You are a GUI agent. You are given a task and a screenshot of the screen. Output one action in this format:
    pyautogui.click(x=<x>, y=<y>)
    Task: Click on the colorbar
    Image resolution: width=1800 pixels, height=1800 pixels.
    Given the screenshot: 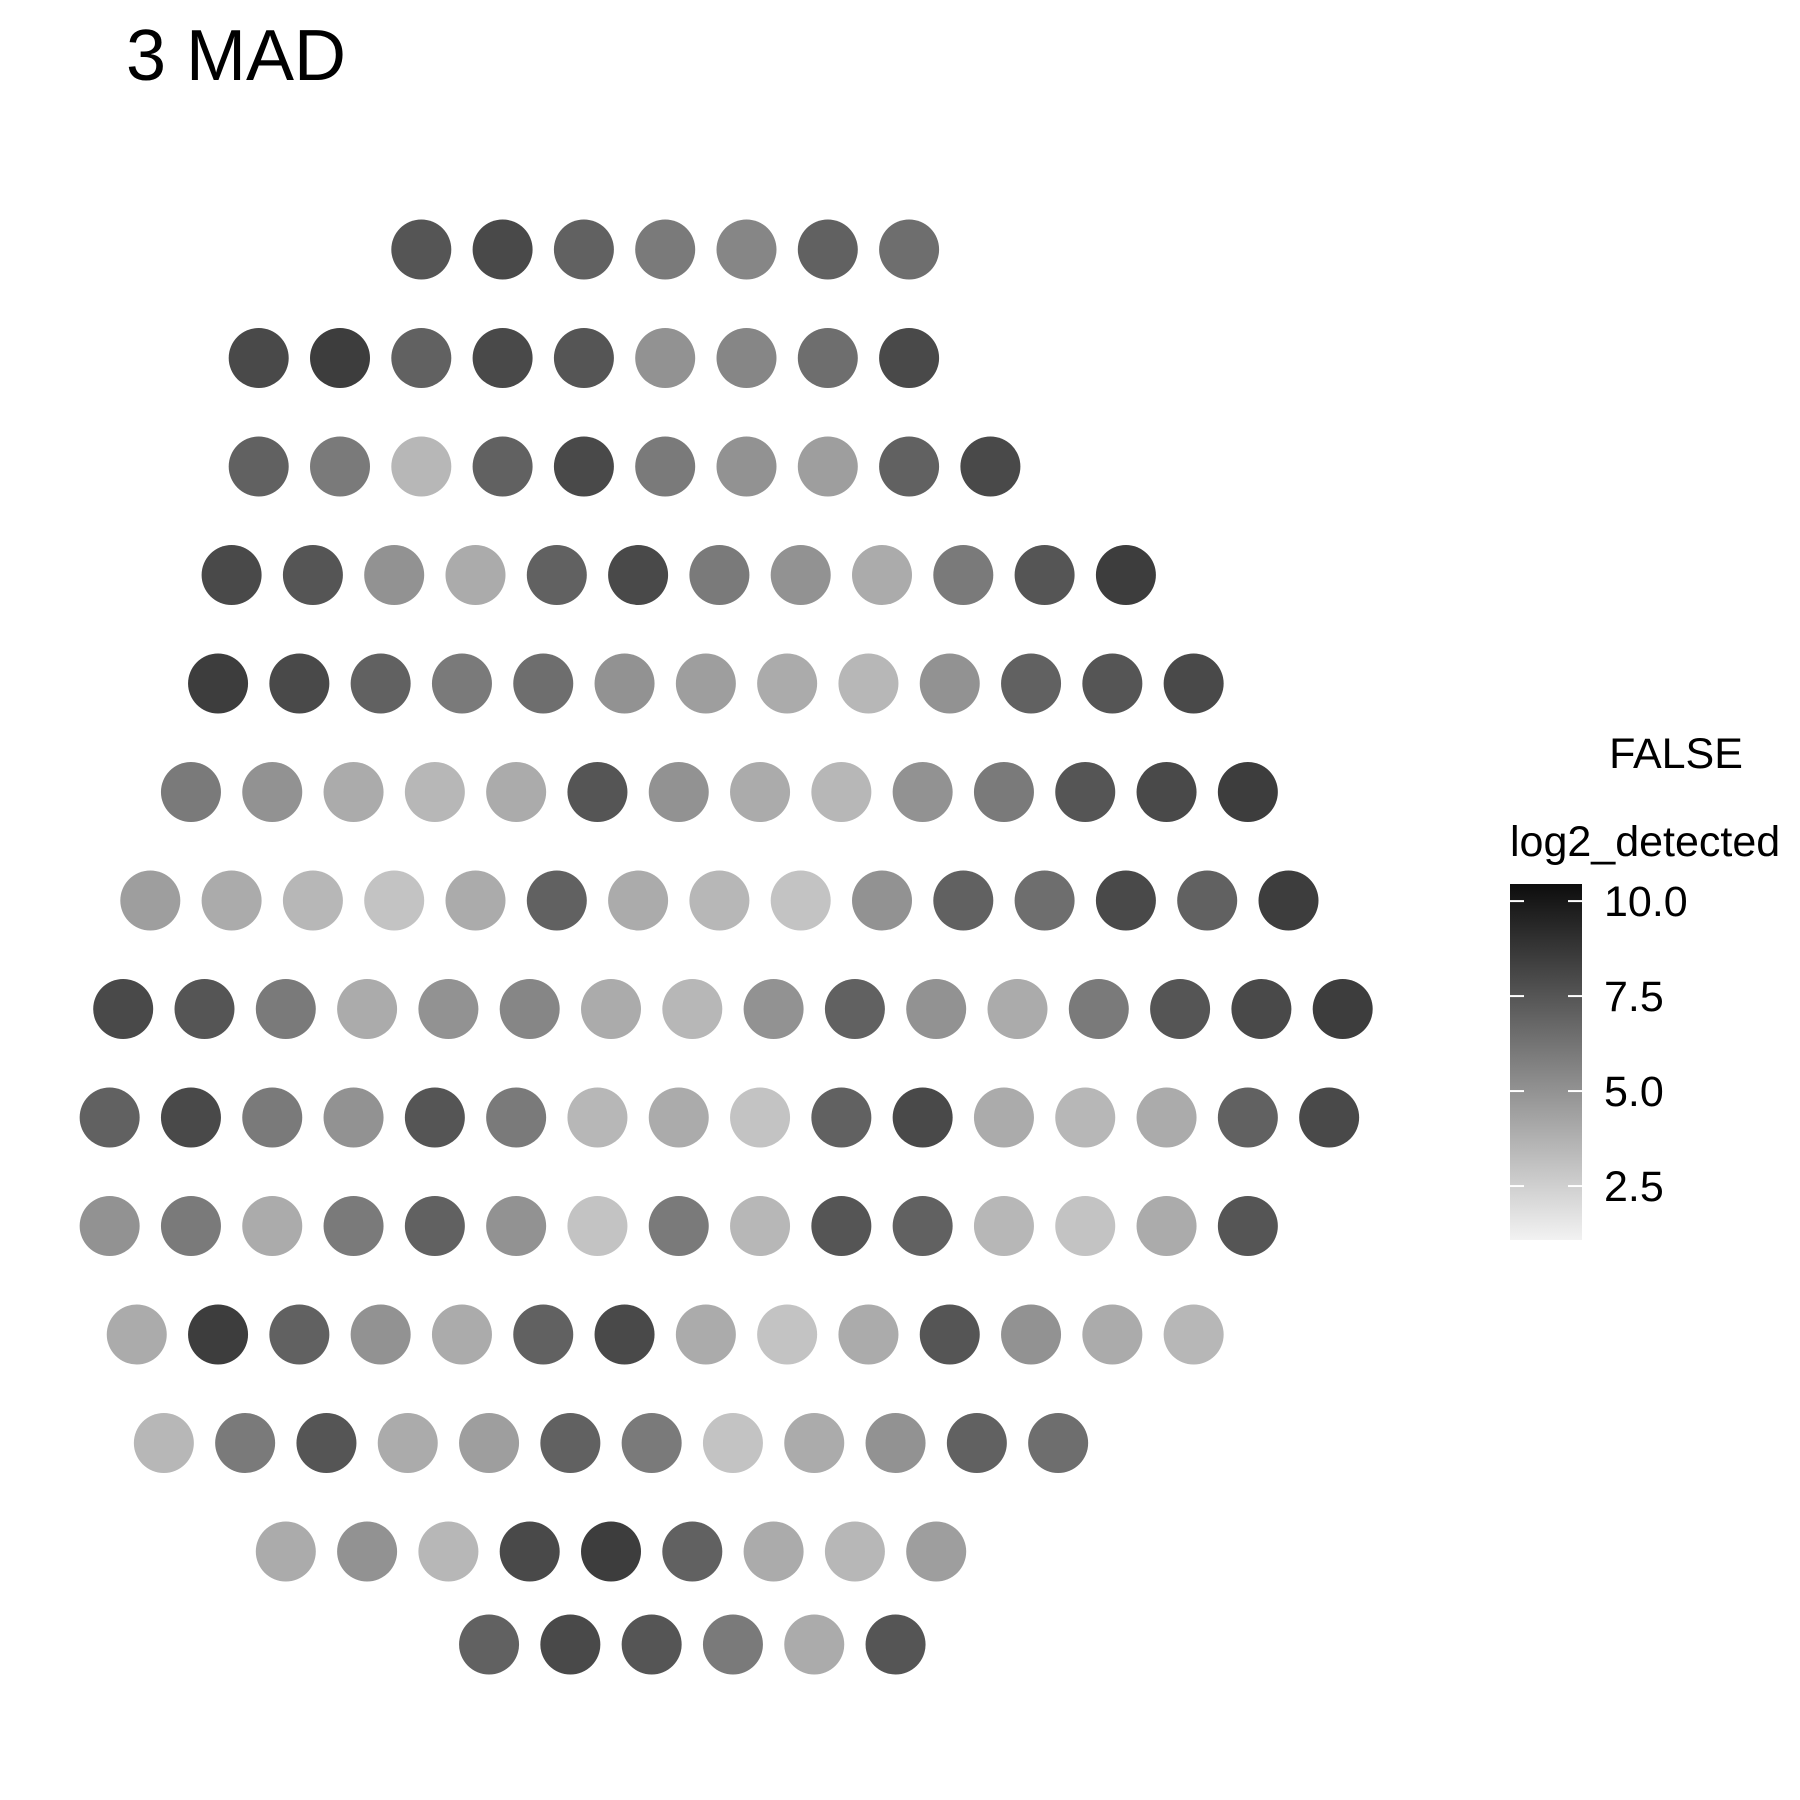 What is the action you would take?
    pyautogui.click(x=1546, y=1062)
    